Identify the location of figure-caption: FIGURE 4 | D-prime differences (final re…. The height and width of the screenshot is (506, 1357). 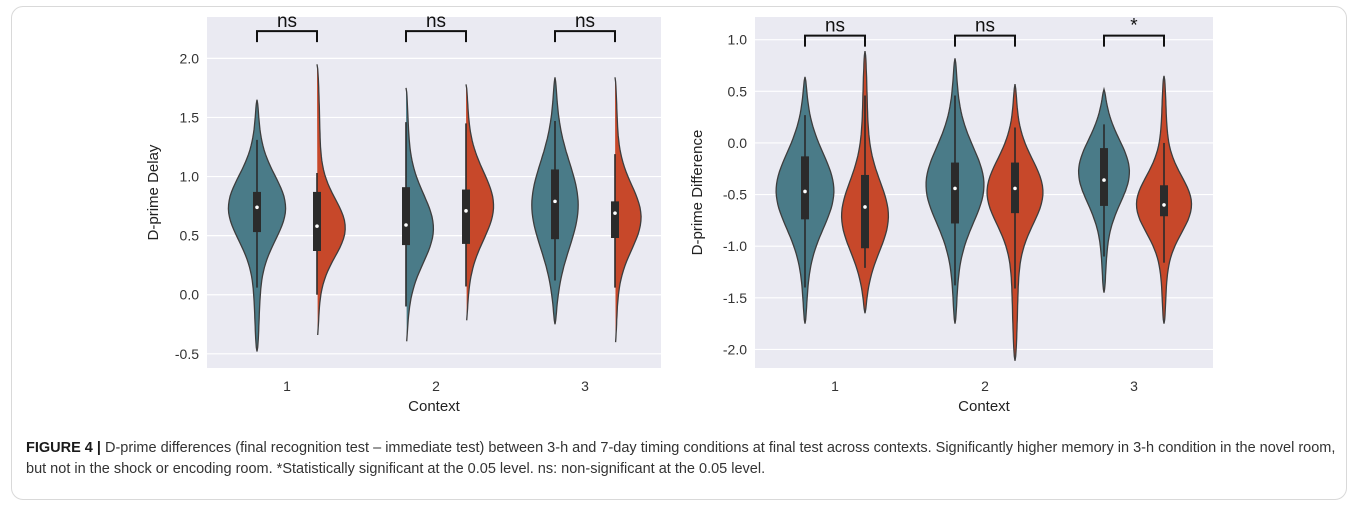
(681, 459).